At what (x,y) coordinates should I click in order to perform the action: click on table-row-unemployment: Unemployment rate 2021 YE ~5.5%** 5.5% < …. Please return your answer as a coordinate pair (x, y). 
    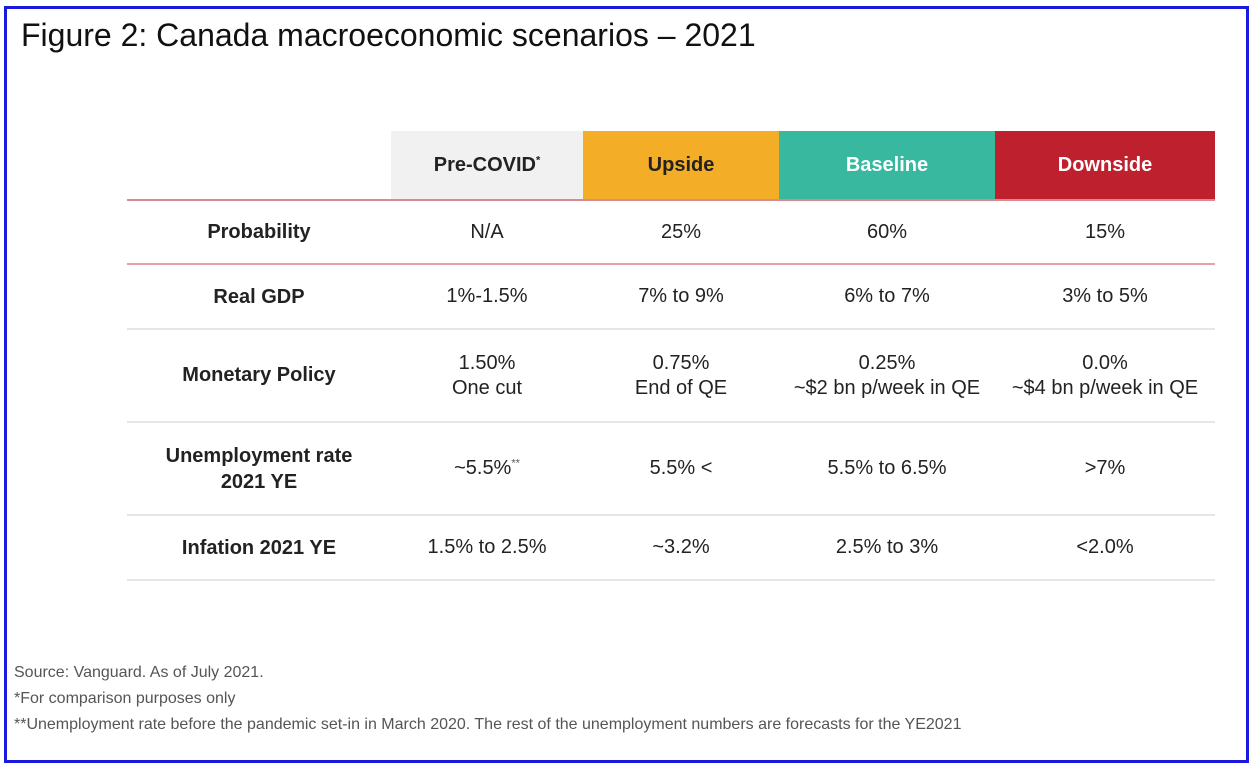
    Looking at the image, I should click on (671, 469).